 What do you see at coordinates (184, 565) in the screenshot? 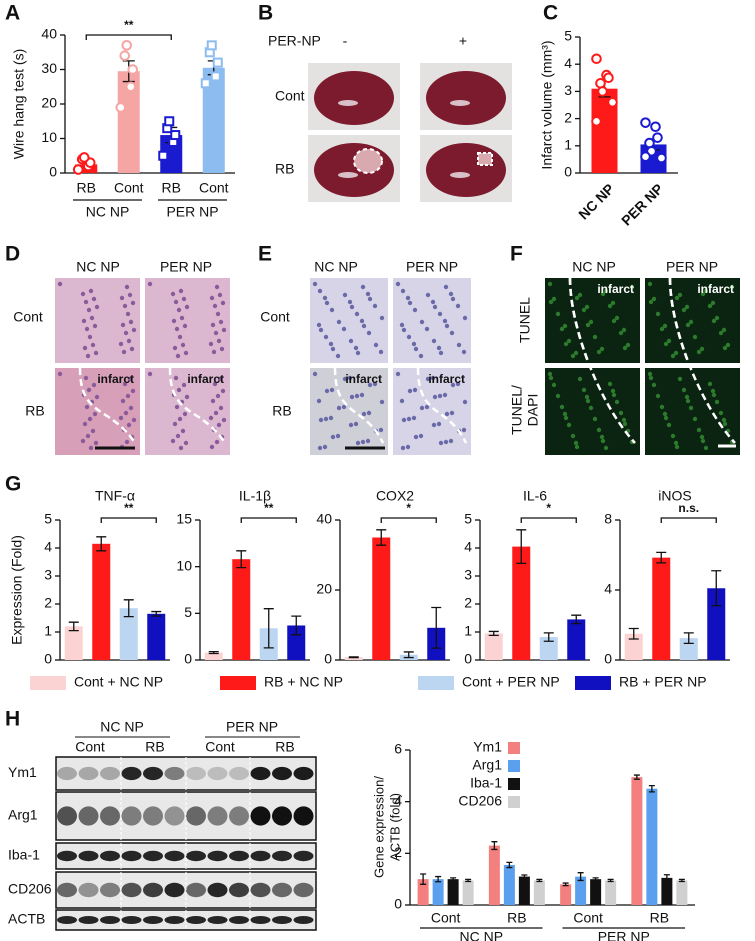
I see `y-tick-label: 10` at bounding box center [184, 565].